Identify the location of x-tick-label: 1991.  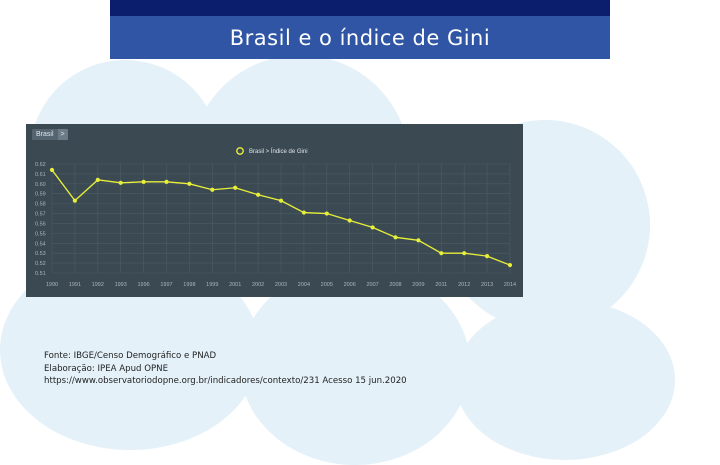
(75, 285).